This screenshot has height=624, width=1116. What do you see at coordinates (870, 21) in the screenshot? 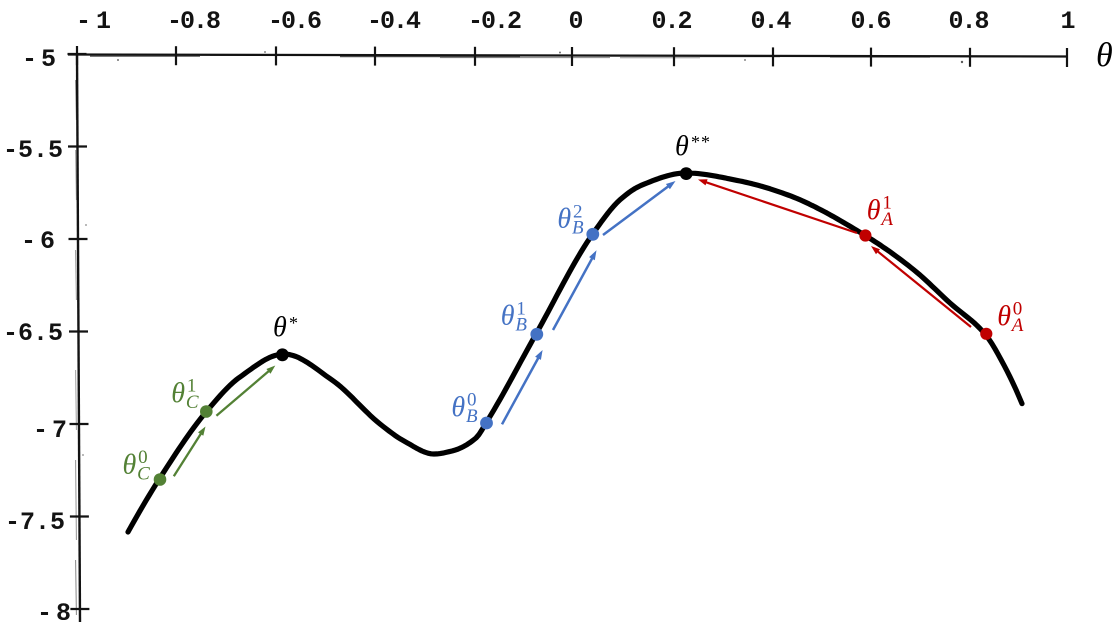
I see `svg-text: 0.6` at bounding box center [870, 21].